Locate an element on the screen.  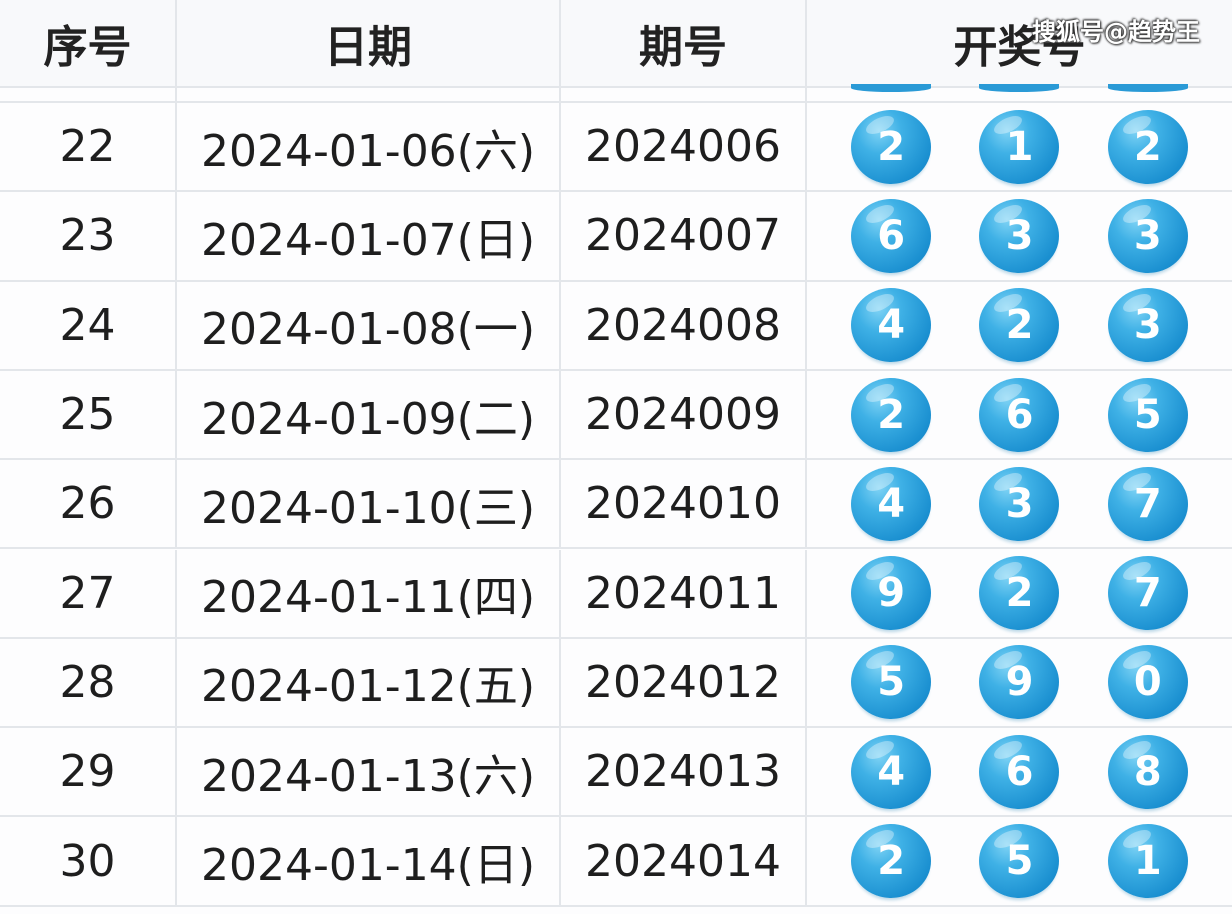
table-row: 28 2024-01-12(五) 2024012 5 9 0 is located at coordinates (616, 683).